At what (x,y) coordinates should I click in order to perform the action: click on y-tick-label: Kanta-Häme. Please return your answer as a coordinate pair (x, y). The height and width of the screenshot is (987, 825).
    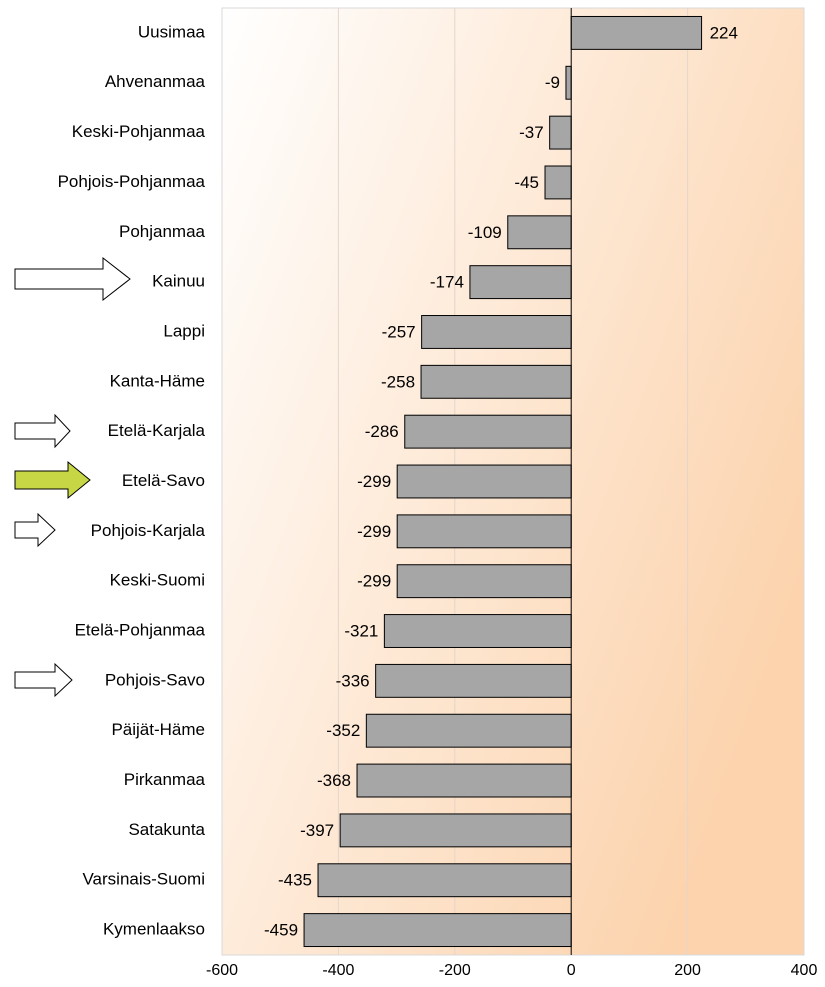
    Looking at the image, I should click on (157, 380).